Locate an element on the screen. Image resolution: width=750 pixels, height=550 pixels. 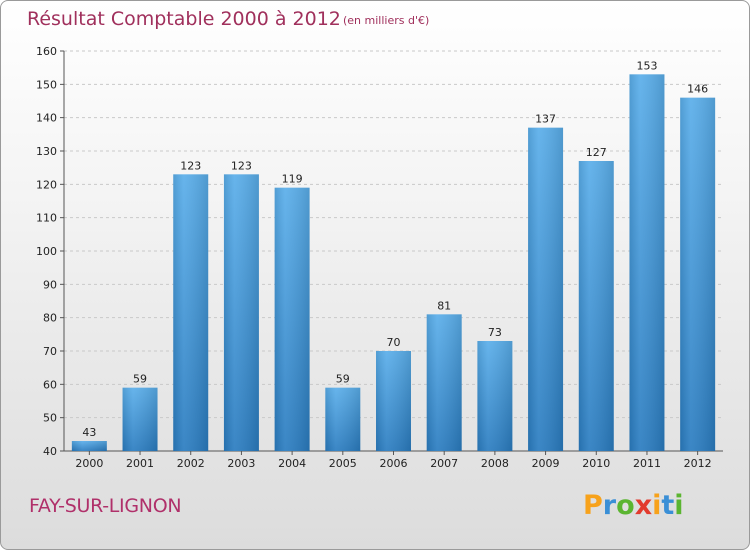
bar-shade-2006 is located at coordinates (393, 401).